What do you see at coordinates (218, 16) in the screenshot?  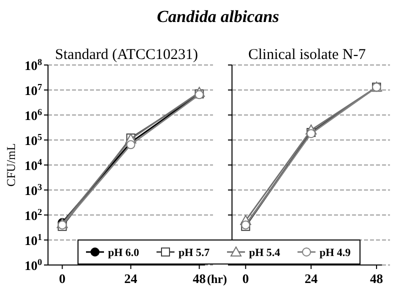 I see `chart-title: Candida albicans` at bounding box center [218, 16].